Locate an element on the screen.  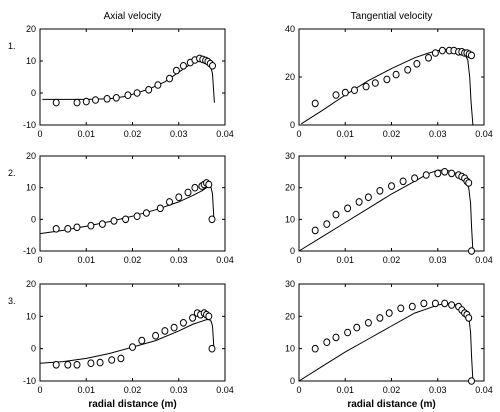
x-axis-label: radial distance (m) is located at coordinates (132, 404).